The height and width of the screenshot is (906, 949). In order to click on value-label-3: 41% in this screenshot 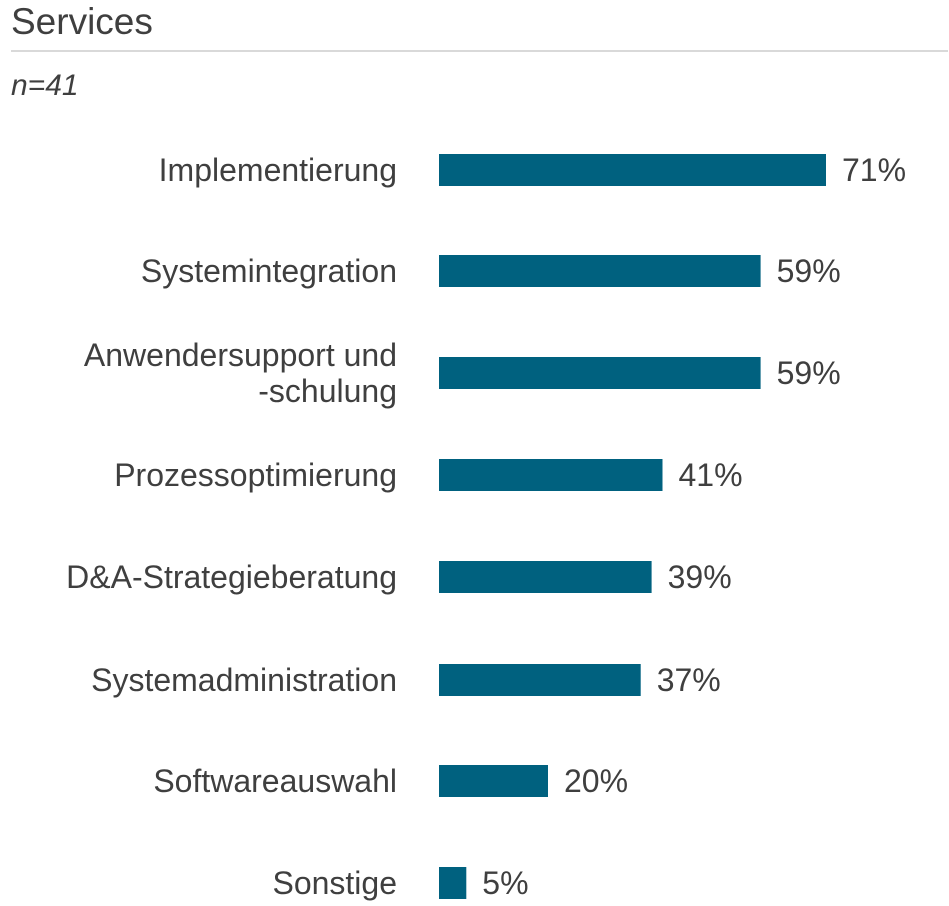, I will do `click(711, 475)`.